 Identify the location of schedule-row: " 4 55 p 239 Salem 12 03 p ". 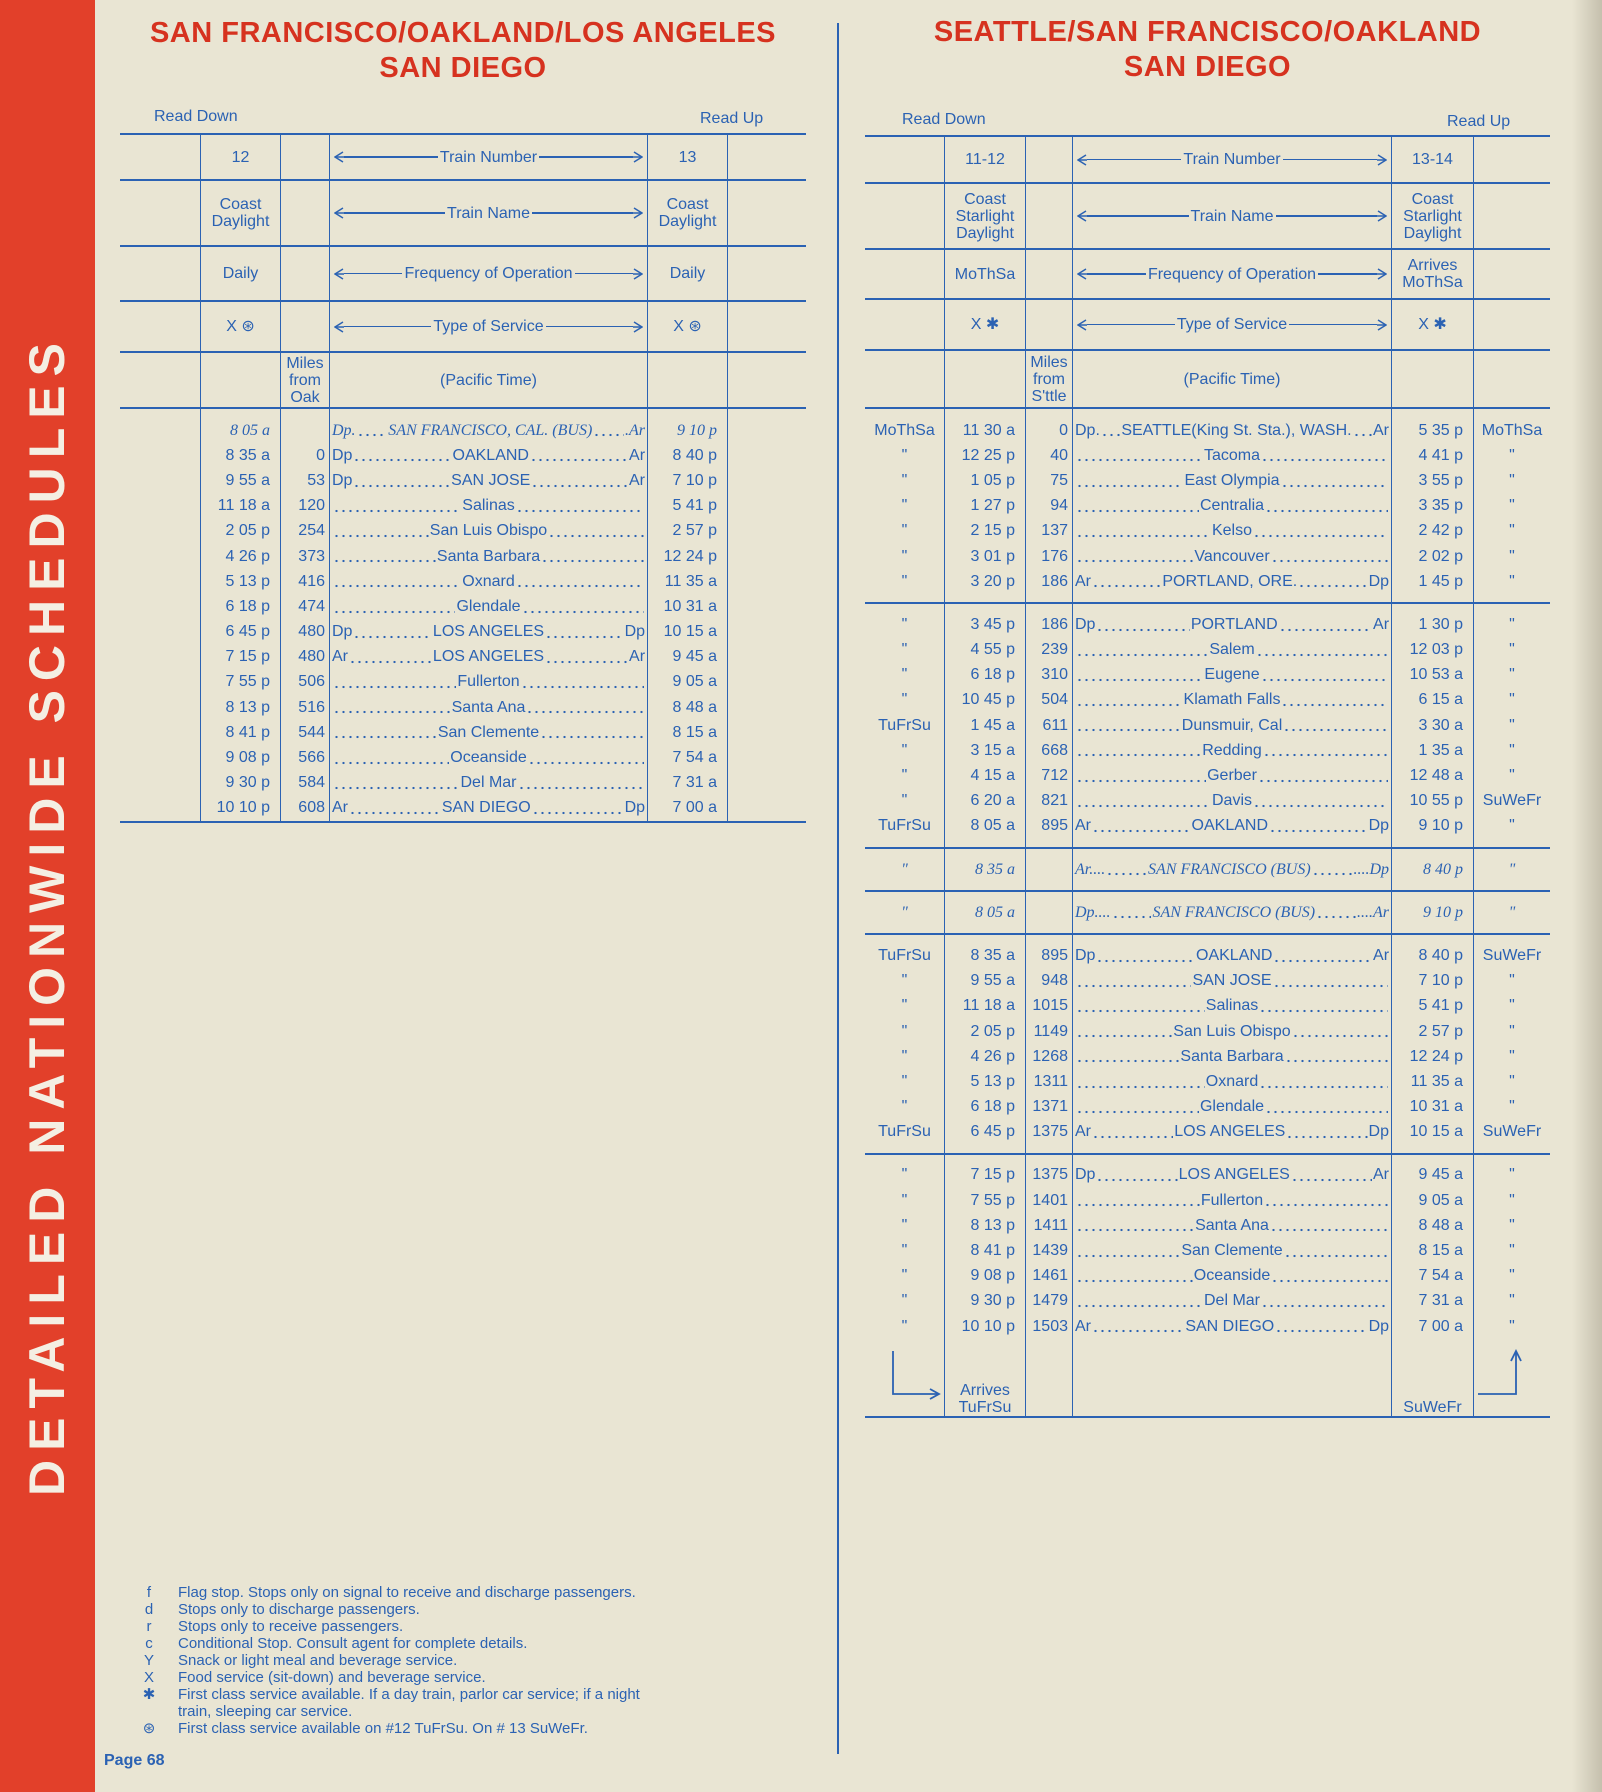
(1207, 650).